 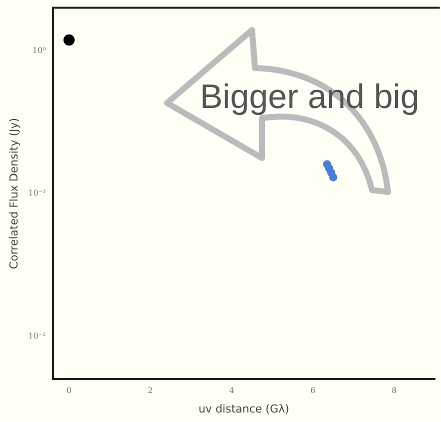 What do you see at coordinates (150, 391) in the screenshot?
I see `x-tick-label: 2` at bounding box center [150, 391].